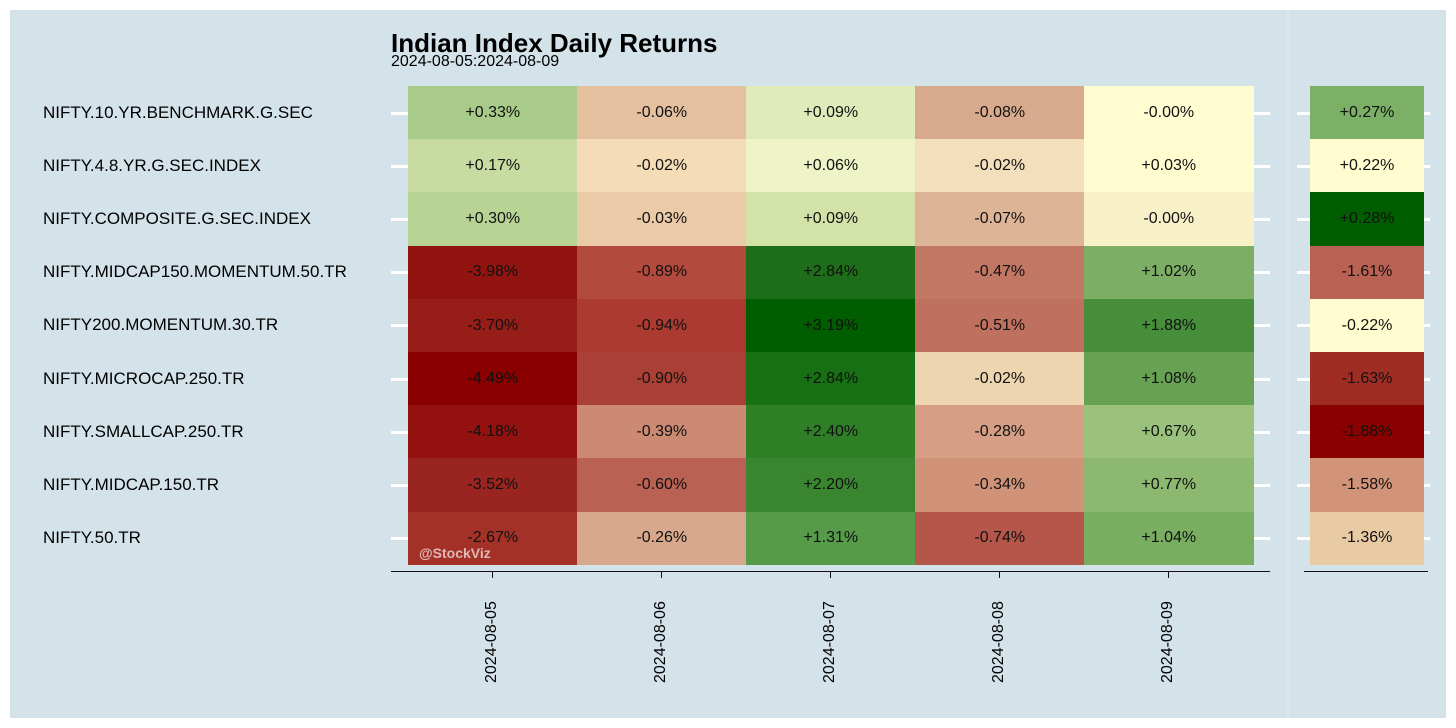 Image resolution: width=1456 pixels, height=728 pixels. What do you see at coordinates (998, 641) in the screenshot?
I see `x-tick-label: 2024-08-08` at bounding box center [998, 641].